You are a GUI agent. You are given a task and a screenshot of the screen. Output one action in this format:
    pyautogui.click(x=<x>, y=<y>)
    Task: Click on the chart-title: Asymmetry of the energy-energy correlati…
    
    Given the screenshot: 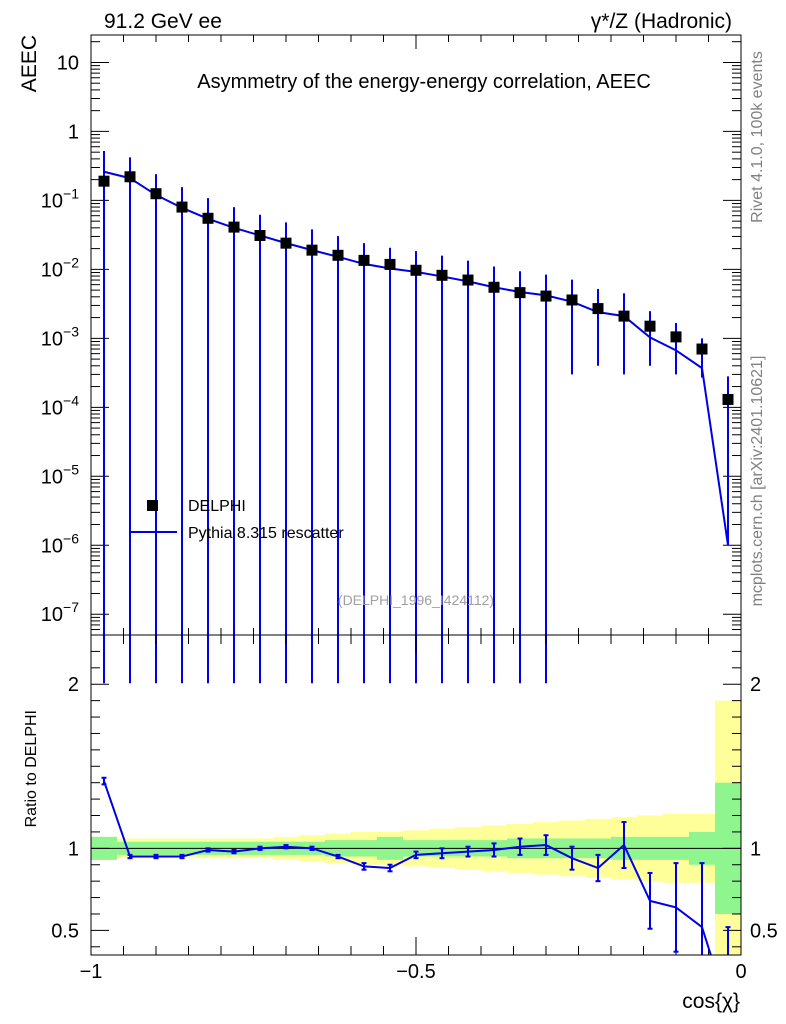 What is the action you would take?
    pyautogui.click(x=424, y=82)
    